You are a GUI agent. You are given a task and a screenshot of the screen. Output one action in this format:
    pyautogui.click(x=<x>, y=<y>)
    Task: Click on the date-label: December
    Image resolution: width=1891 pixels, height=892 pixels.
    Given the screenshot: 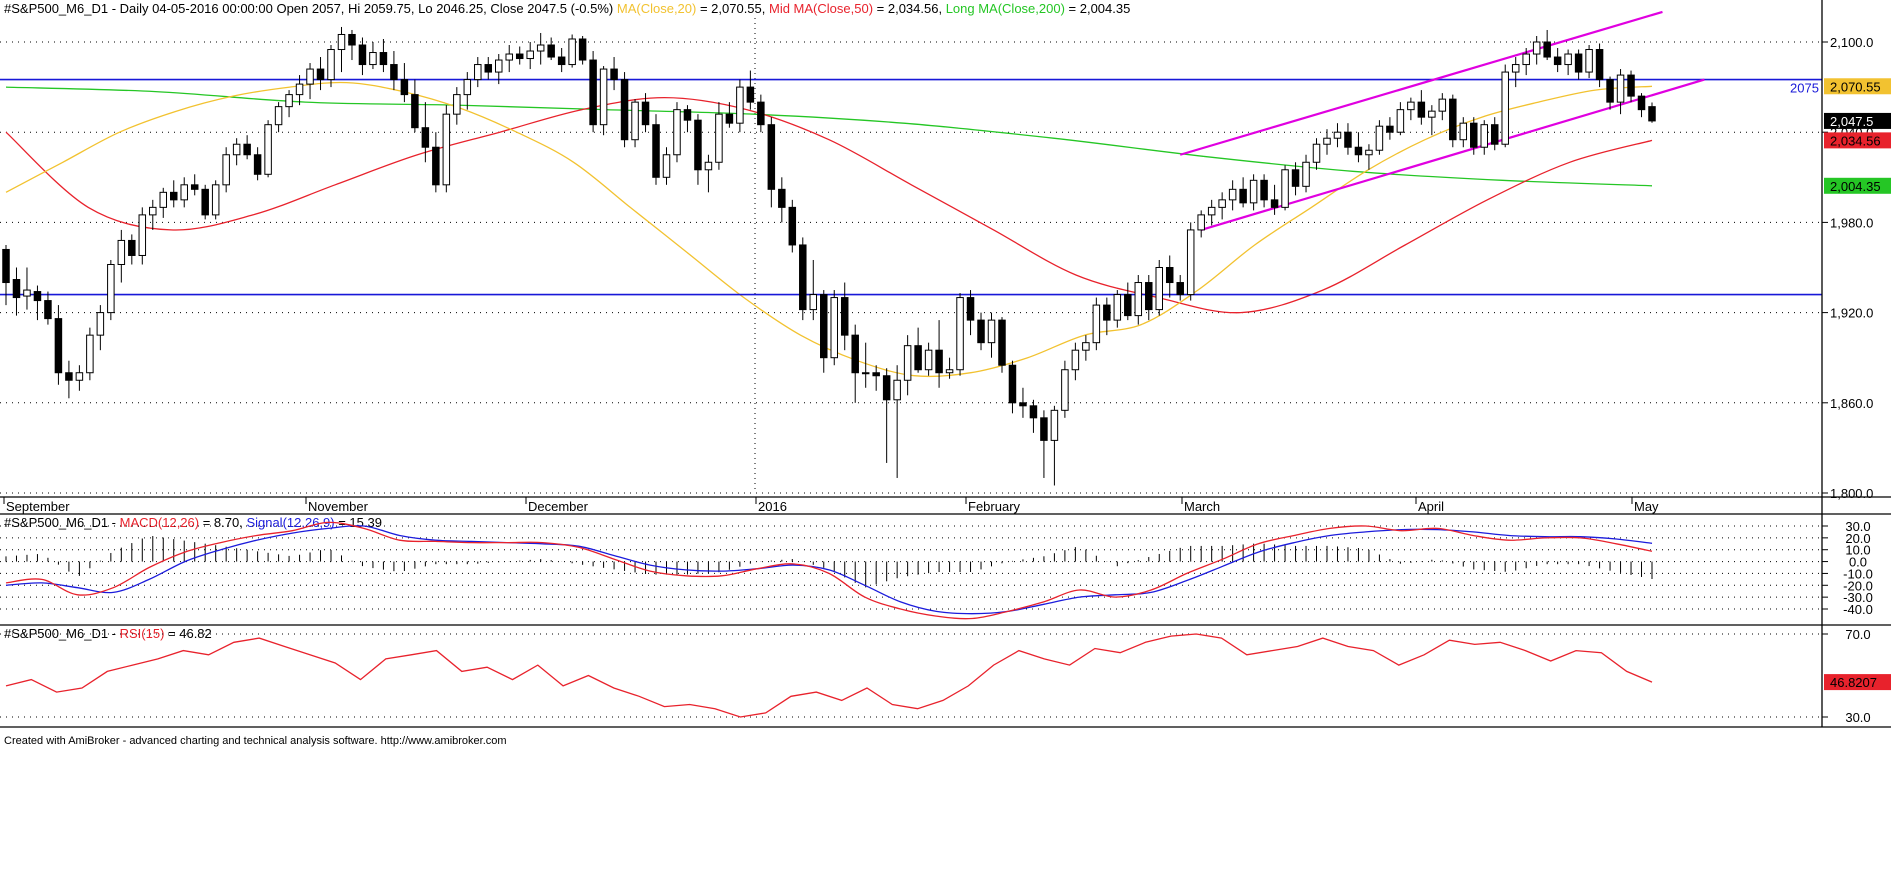 What is the action you would take?
    pyautogui.click(x=558, y=506)
    